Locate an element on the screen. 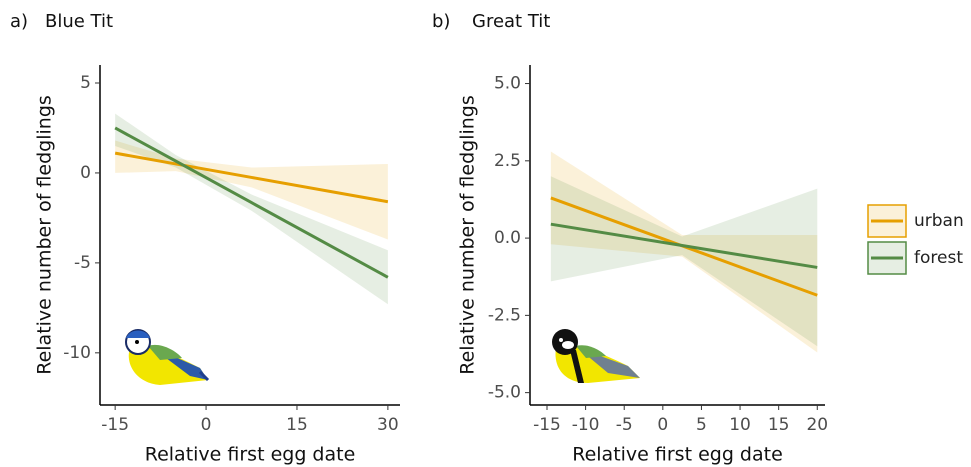 The image size is (971, 467). y-tick-label: 5 is located at coordinates (85, 83).